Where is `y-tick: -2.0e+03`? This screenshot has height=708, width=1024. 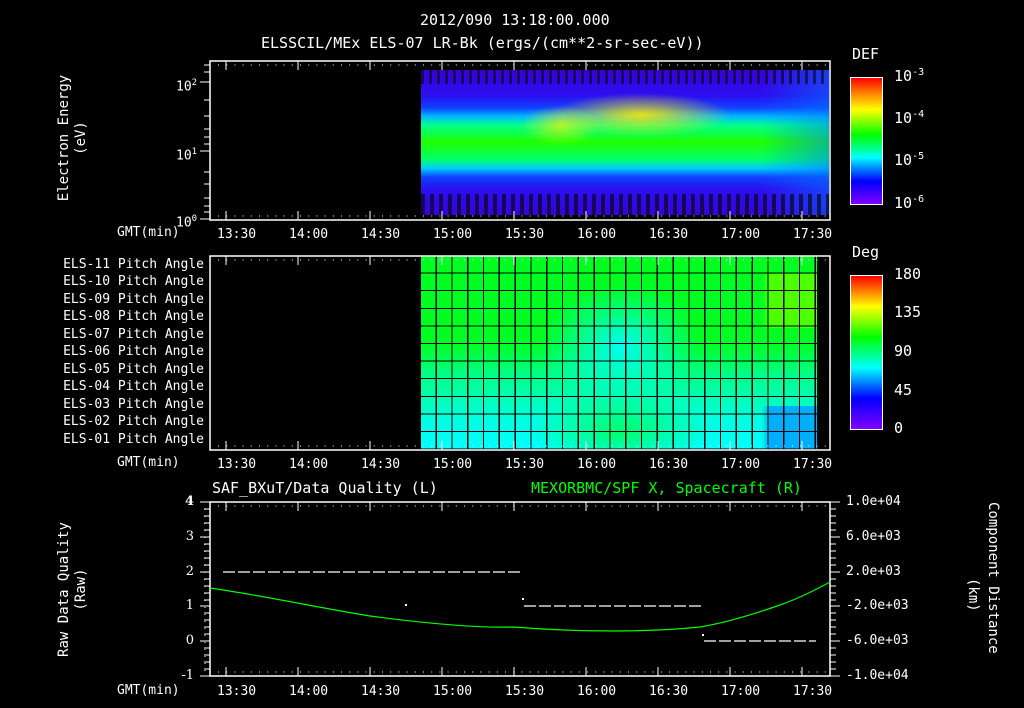 y-tick: -2.0e+03 is located at coordinates (877, 605).